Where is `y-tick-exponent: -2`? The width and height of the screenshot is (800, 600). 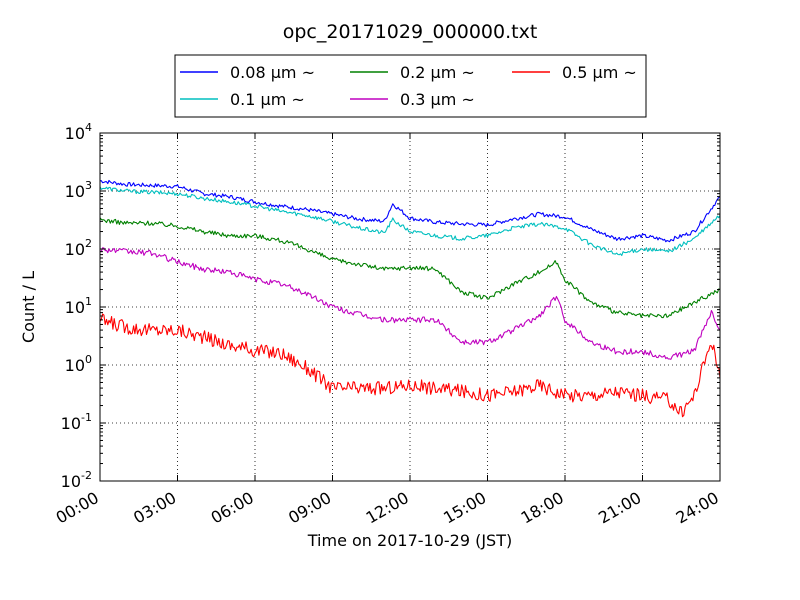 y-tick-exponent: -2 is located at coordinates (86, 475).